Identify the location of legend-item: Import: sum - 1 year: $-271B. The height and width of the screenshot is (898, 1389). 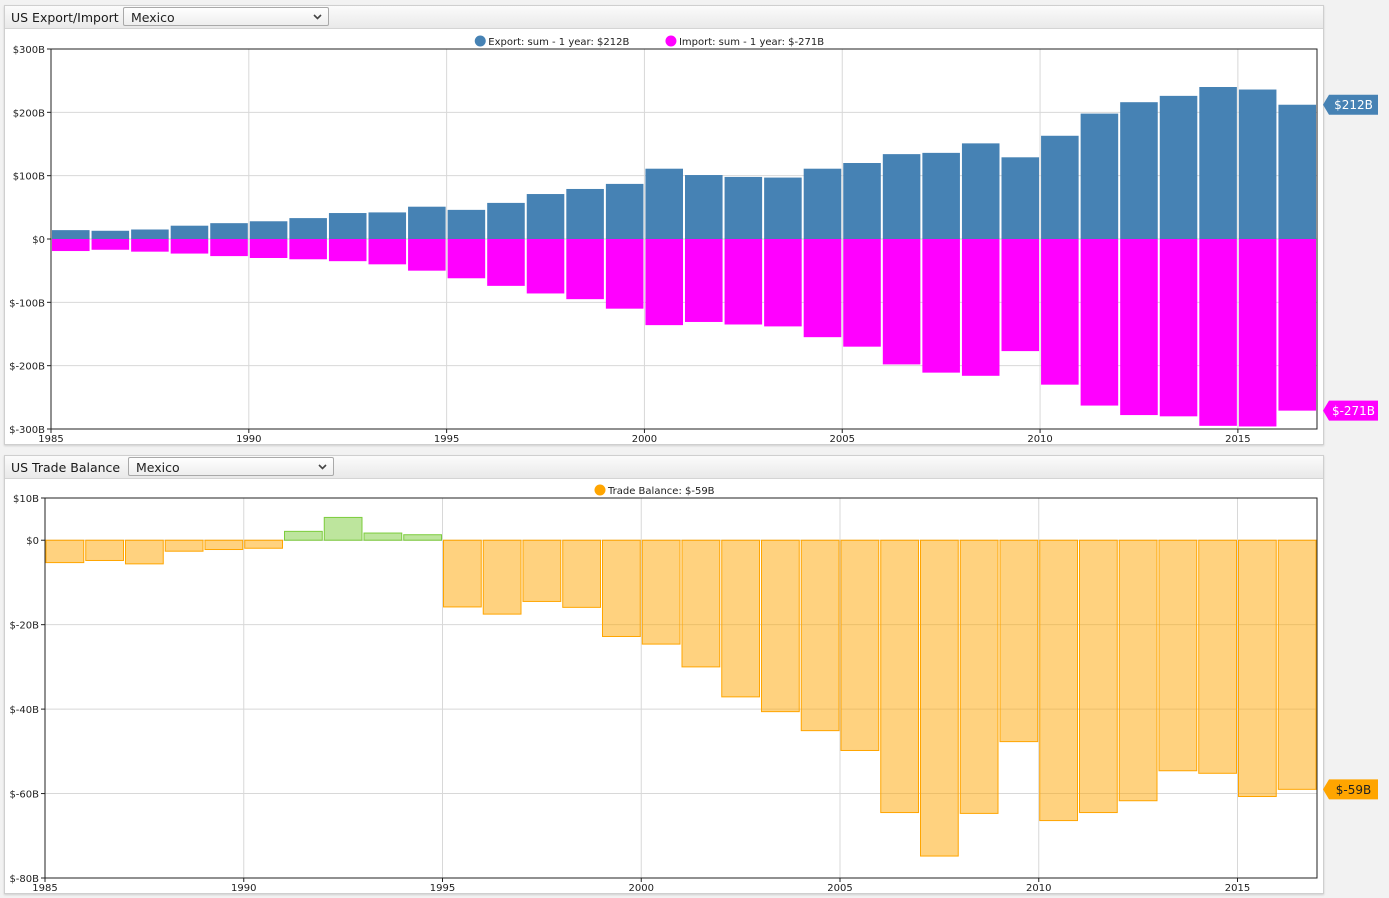
(744, 42).